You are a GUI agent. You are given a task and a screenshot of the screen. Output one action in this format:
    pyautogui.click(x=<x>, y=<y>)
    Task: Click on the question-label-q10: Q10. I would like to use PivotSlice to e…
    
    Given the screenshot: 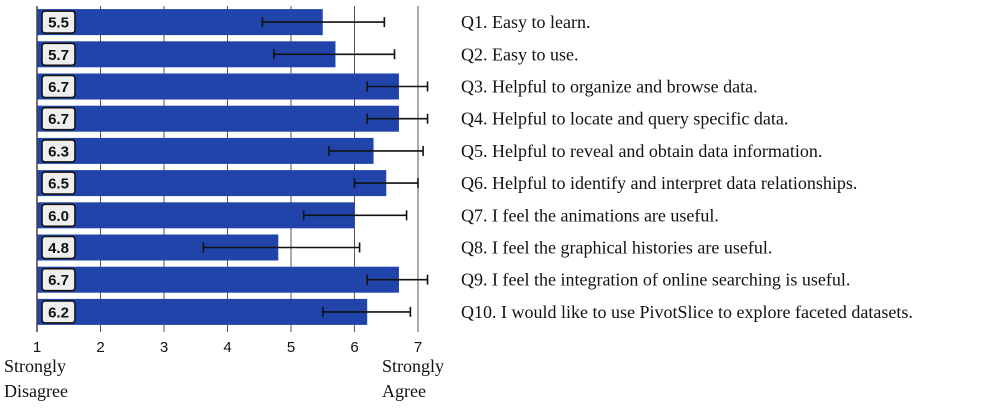 What is the action you would take?
    pyautogui.click(x=687, y=312)
    